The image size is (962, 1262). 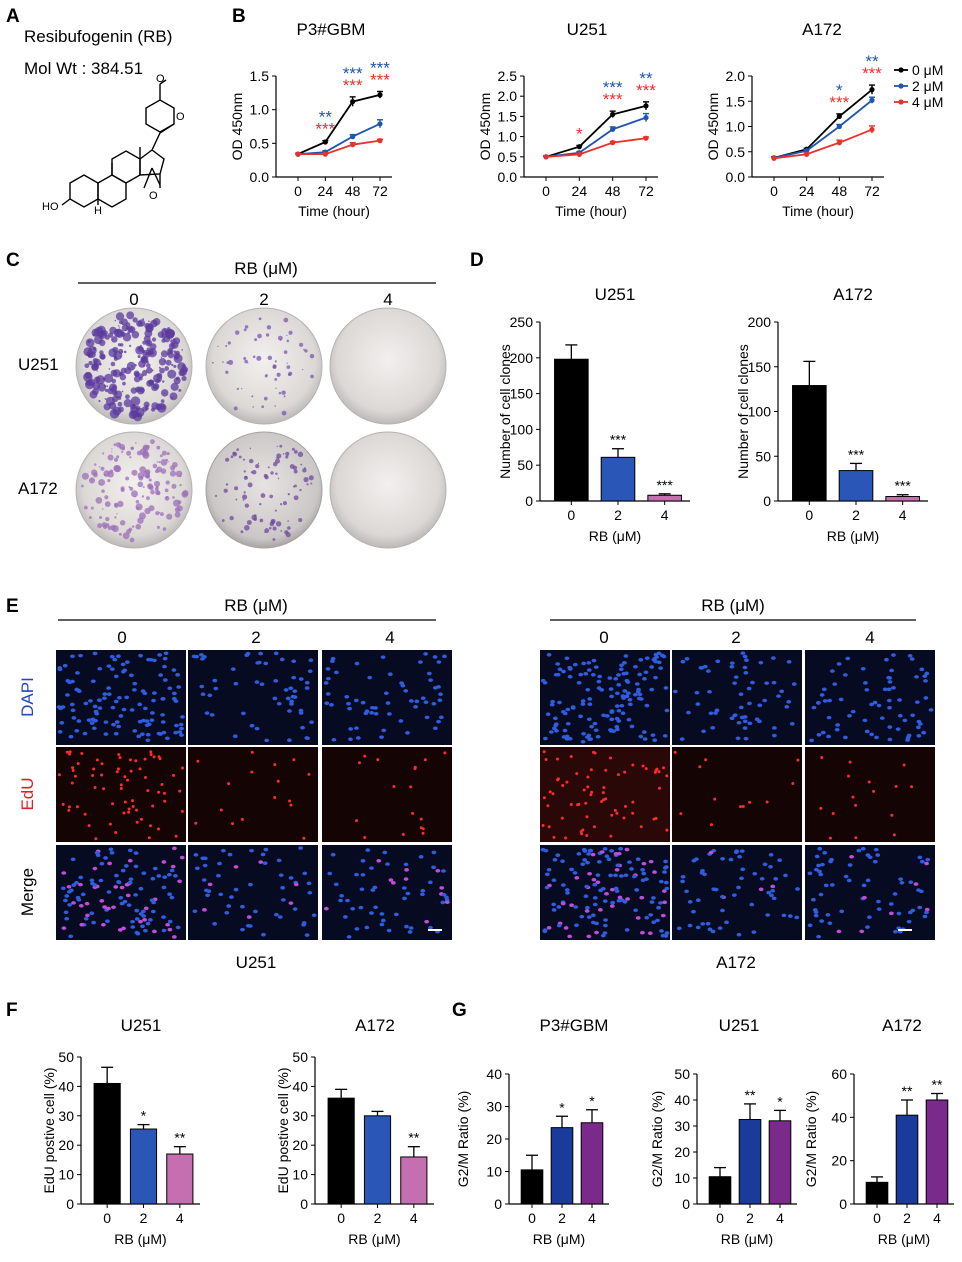 I want to click on x-tick-label: 24, so click(x=326, y=191).